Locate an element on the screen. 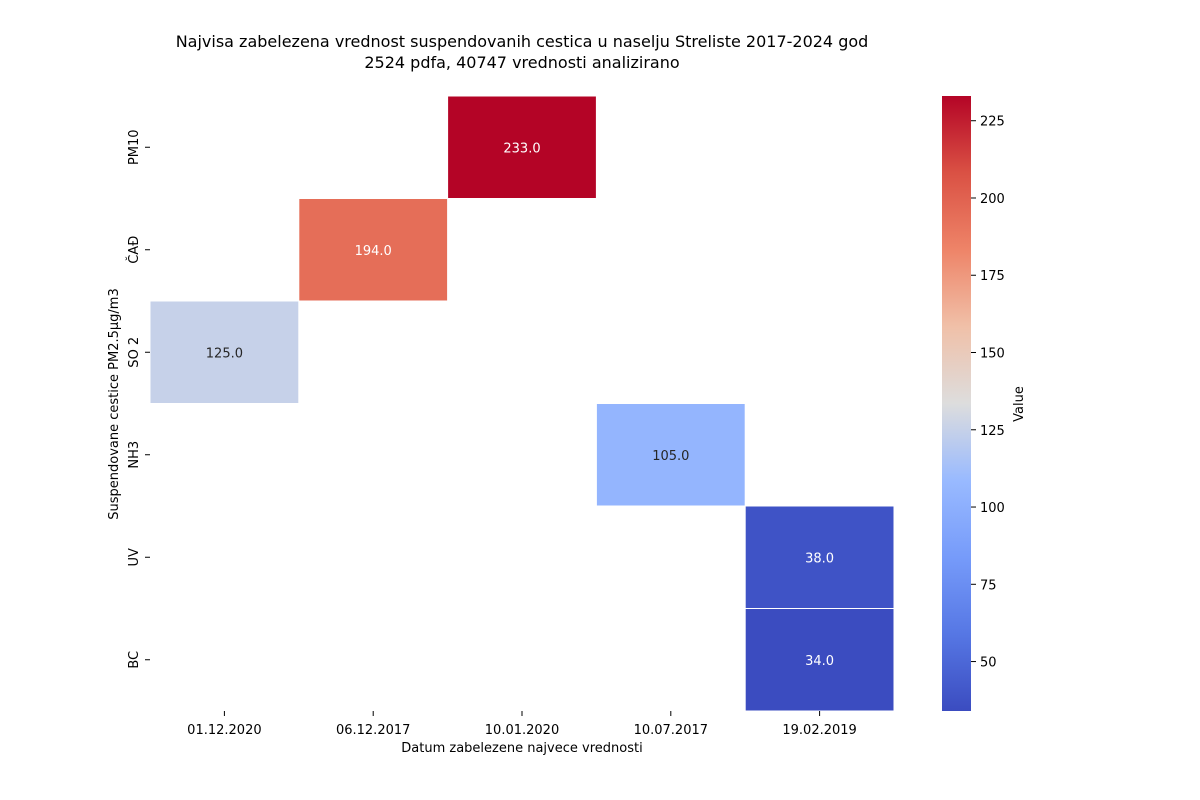 This screenshot has width=1200, height=800. colorbar-tick-label: 200 is located at coordinates (992, 199).